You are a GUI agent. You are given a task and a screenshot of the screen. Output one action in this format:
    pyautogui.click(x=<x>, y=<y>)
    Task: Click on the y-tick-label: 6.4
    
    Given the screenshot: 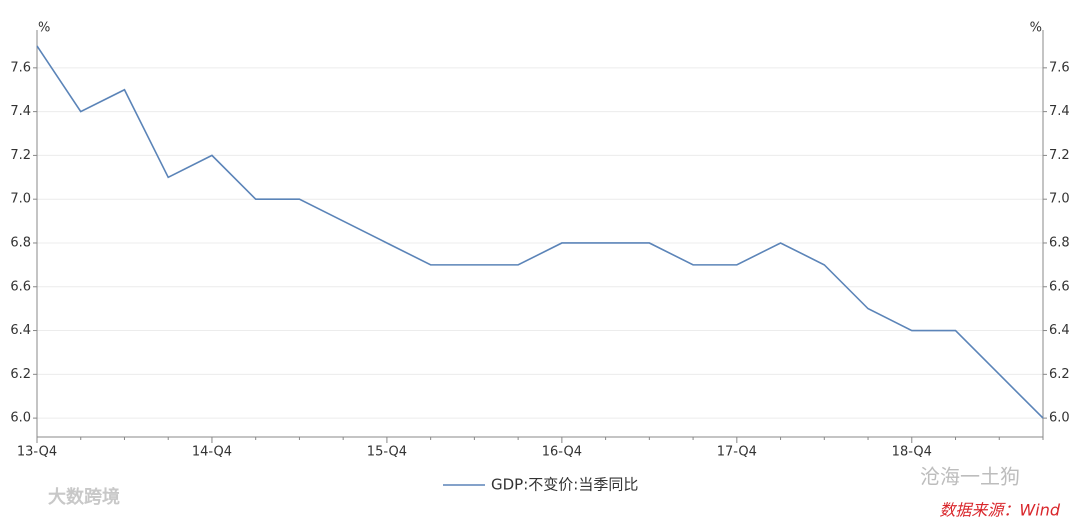 What is the action you would take?
    pyautogui.click(x=20, y=330)
    